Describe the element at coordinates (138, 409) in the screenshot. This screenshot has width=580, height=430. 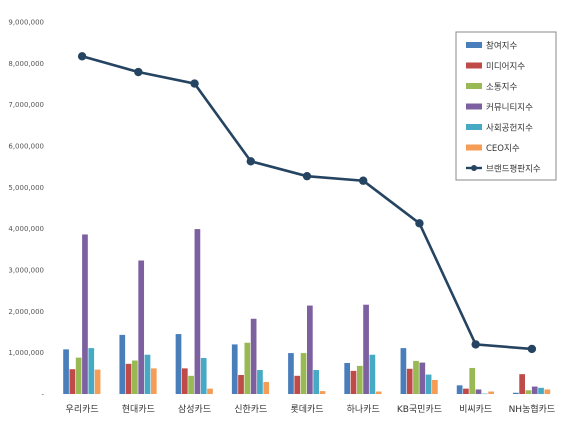
I see `x-tick-label: 현대카드` at that location.